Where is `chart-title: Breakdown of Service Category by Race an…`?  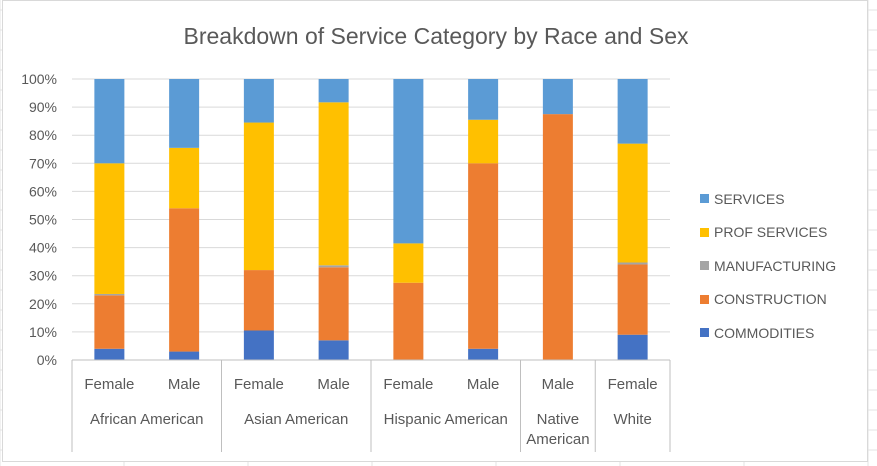
chart-title: Breakdown of Service Category by Race an… is located at coordinates (436, 36).